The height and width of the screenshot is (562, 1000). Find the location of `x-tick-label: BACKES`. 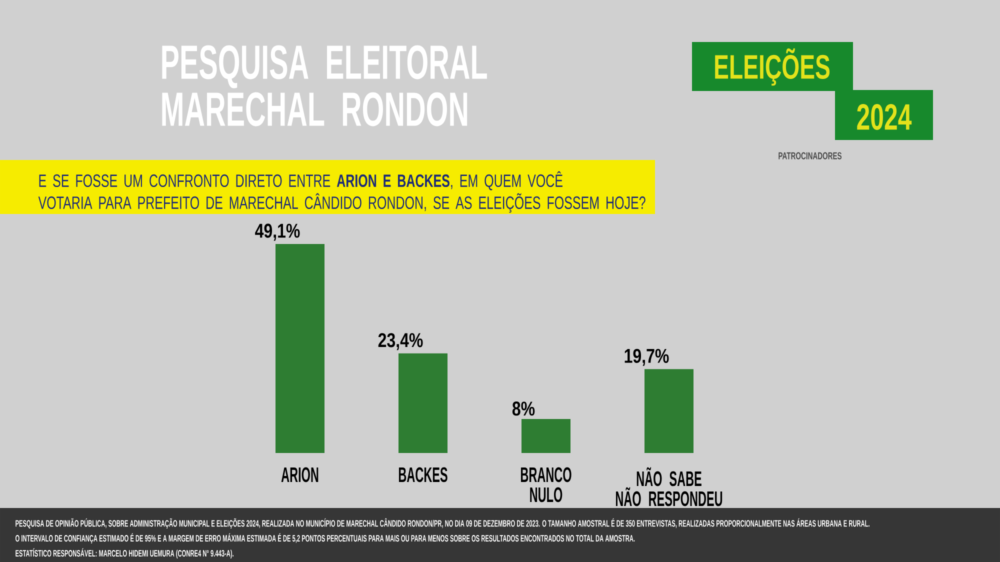

x-tick-label: BACKES is located at coordinates (423, 474).